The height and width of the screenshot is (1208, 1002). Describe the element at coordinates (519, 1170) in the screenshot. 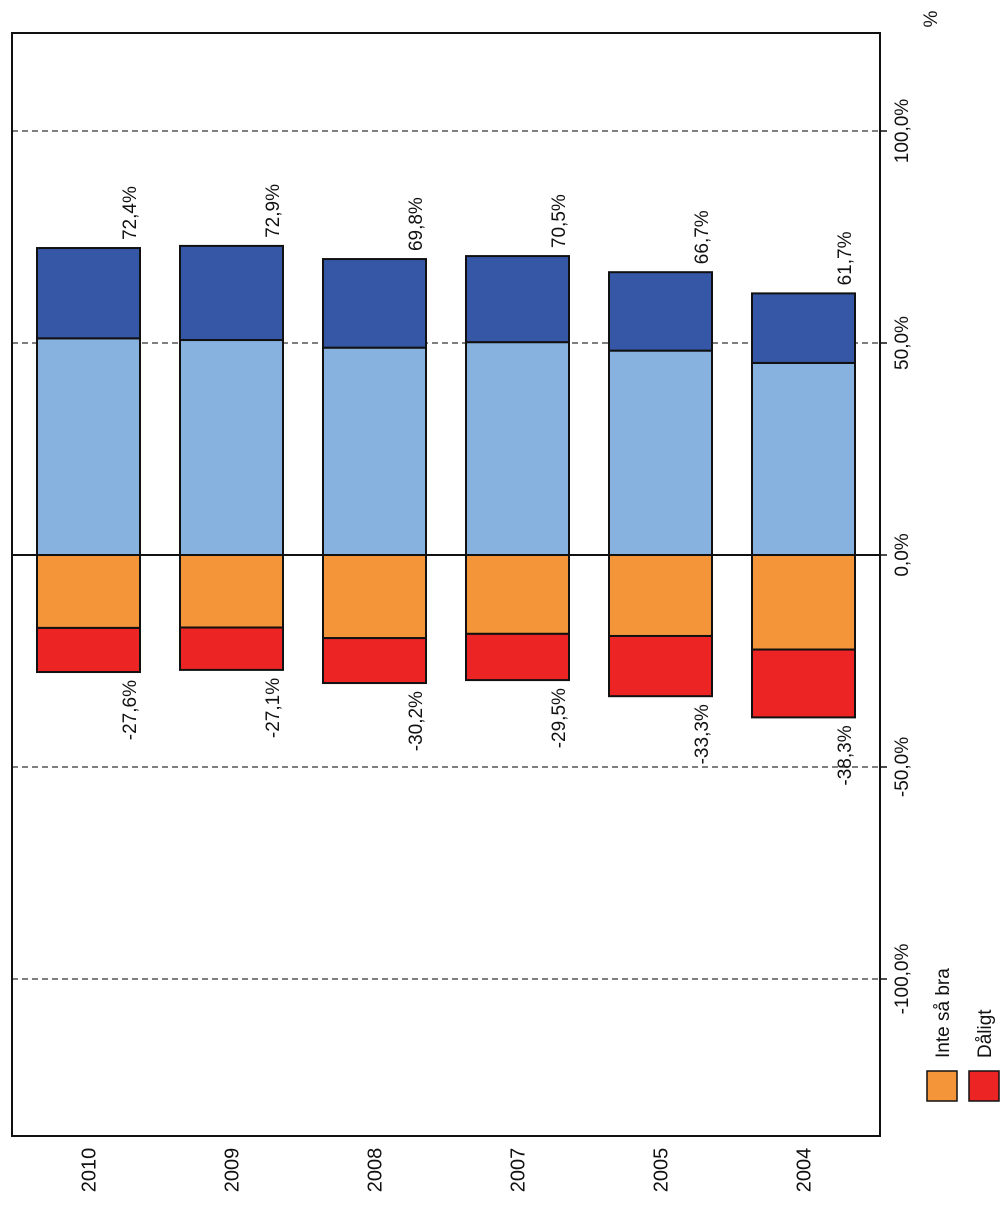

I see `category-label: 2007` at that location.